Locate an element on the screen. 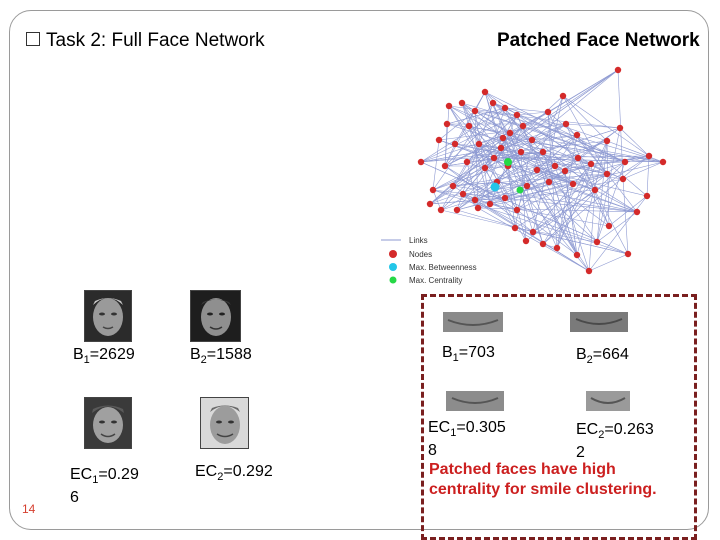 This screenshot has height=540, width=720. patched-ec2-label: EC2=0.263 2 is located at coordinates (615, 441).